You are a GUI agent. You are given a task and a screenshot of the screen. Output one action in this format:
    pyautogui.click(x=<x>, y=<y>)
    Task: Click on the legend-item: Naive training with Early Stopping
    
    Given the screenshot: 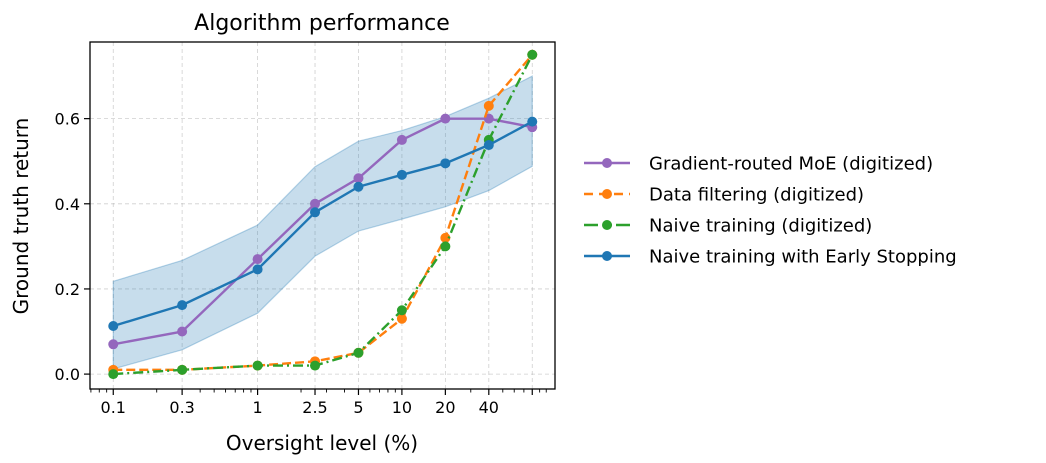 What is the action you would take?
    pyautogui.click(x=770, y=257)
    